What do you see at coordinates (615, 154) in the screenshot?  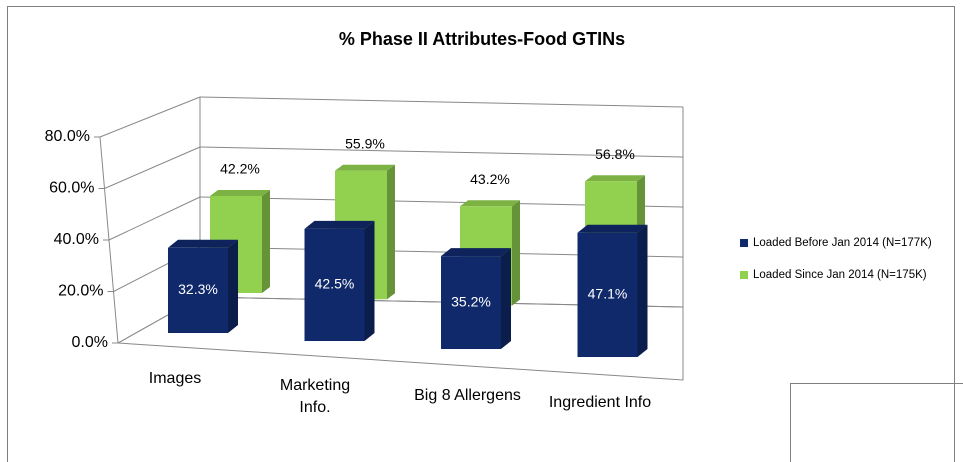 I see `value-label: 56.8%` at bounding box center [615, 154].